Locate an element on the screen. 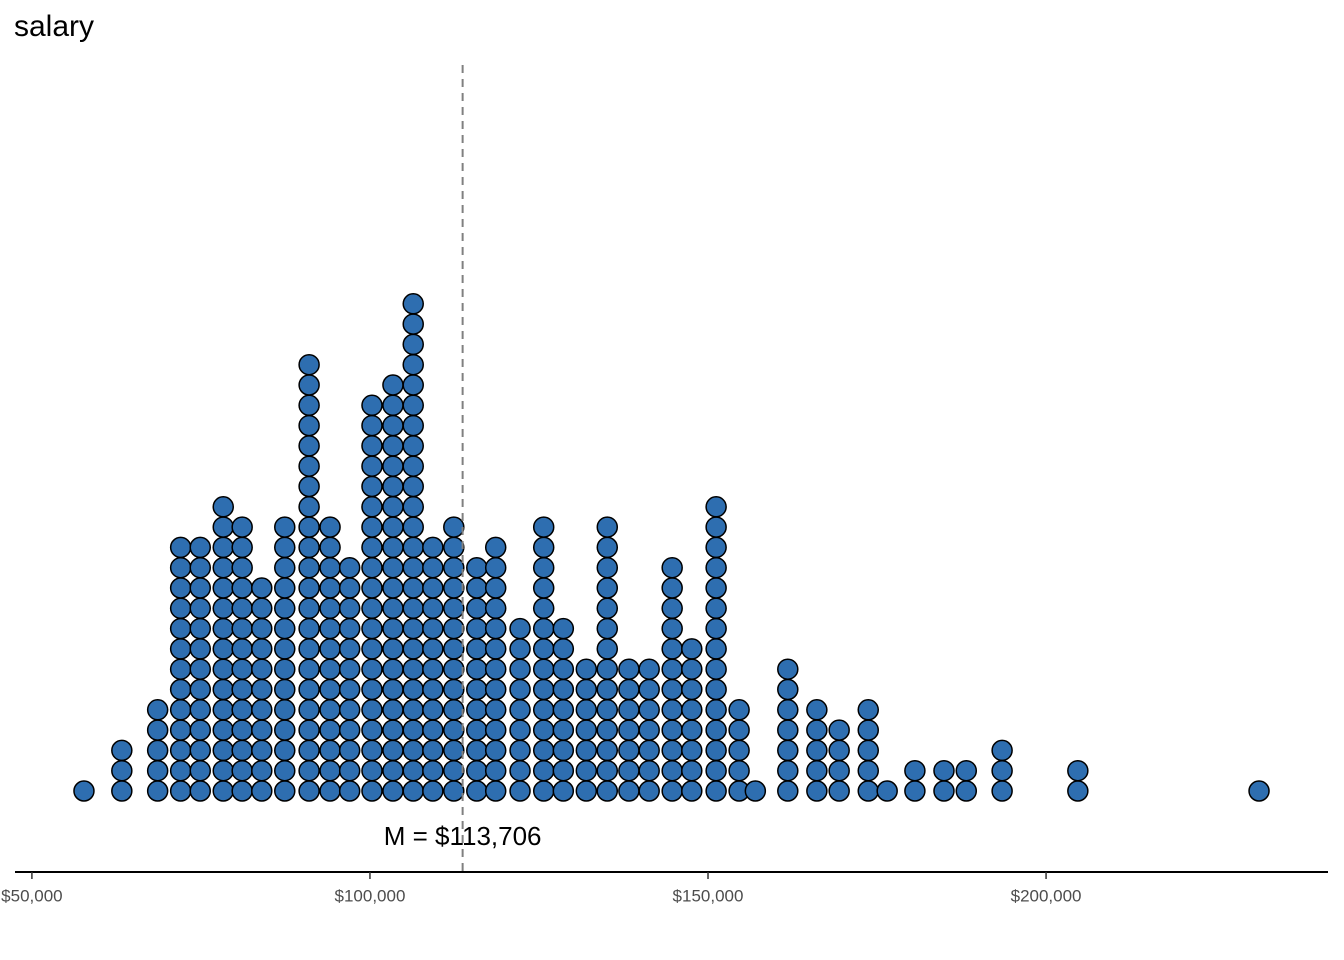  mean-label: M = $113,706 is located at coordinates (463, 836).